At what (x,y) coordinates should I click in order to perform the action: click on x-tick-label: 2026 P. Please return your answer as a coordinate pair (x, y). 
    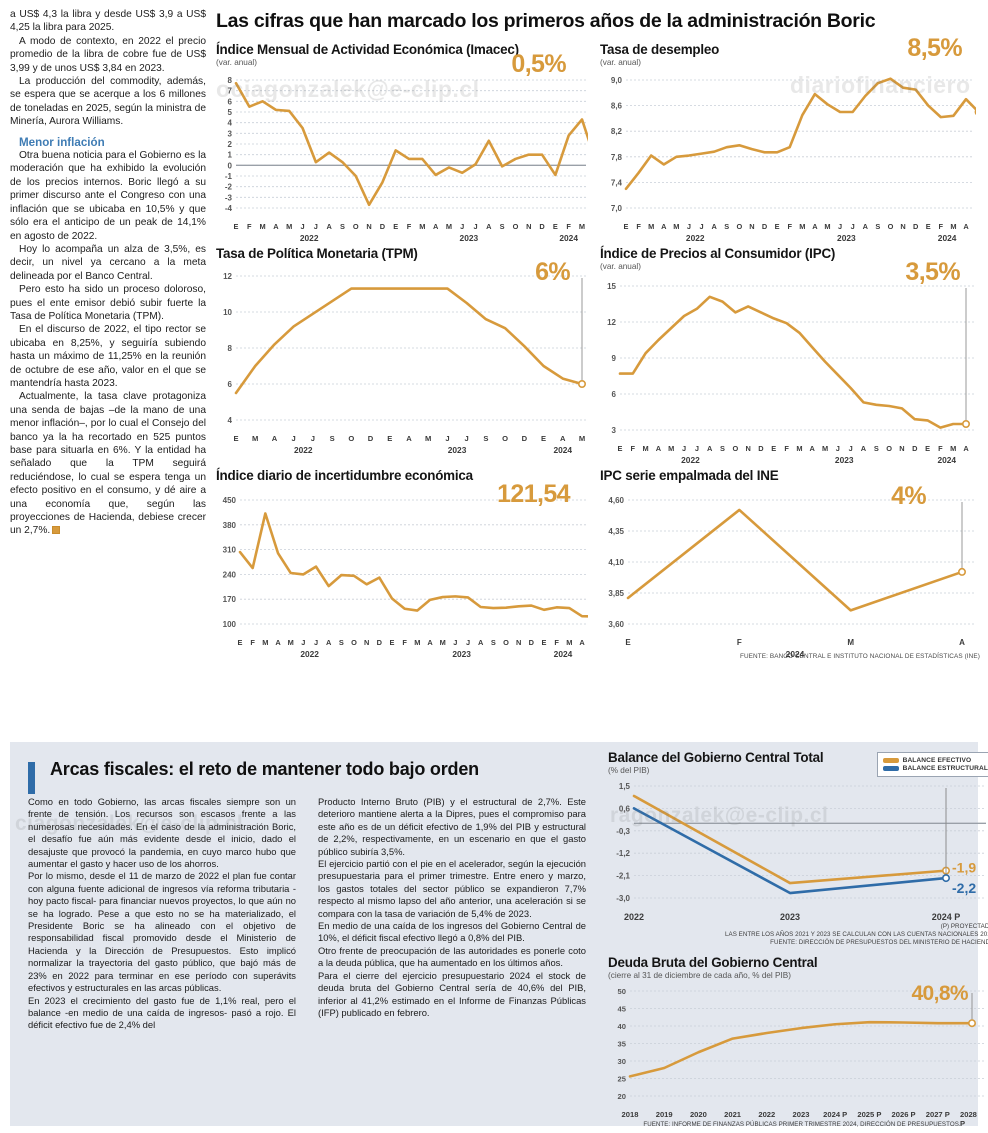
    Looking at the image, I should click on (903, 1114).